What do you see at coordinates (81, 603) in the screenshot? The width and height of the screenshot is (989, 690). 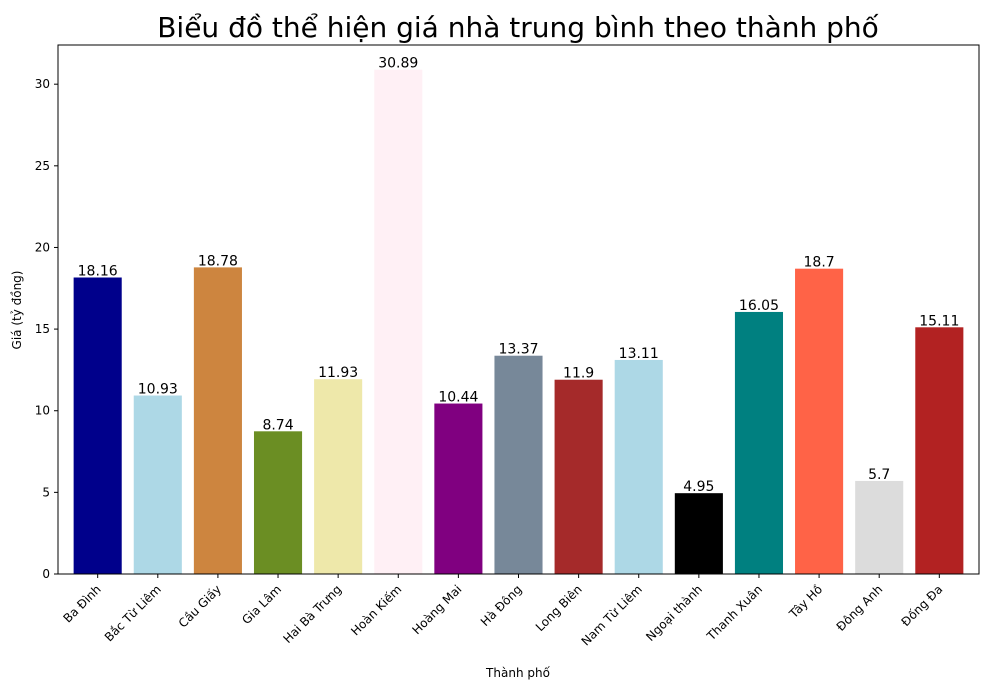 I see `x-tick-label: Ba Đình` at bounding box center [81, 603].